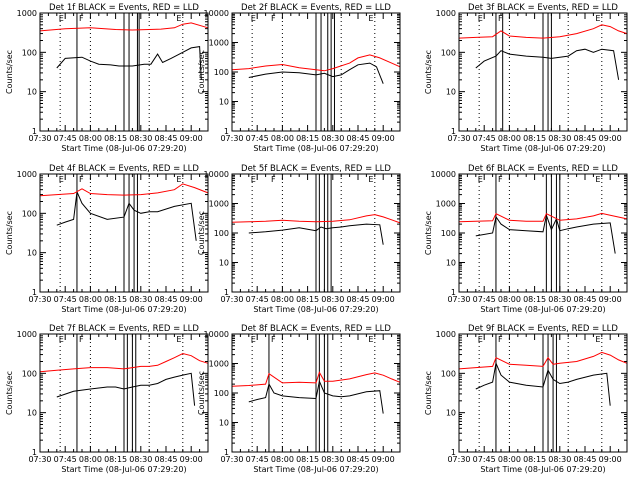 This screenshot has height=480, width=640. Describe the element at coordinates (543, 8) in the screenshot. I see `chart-title: Det 3f BLACK = Events, RED = LLD` at that location.